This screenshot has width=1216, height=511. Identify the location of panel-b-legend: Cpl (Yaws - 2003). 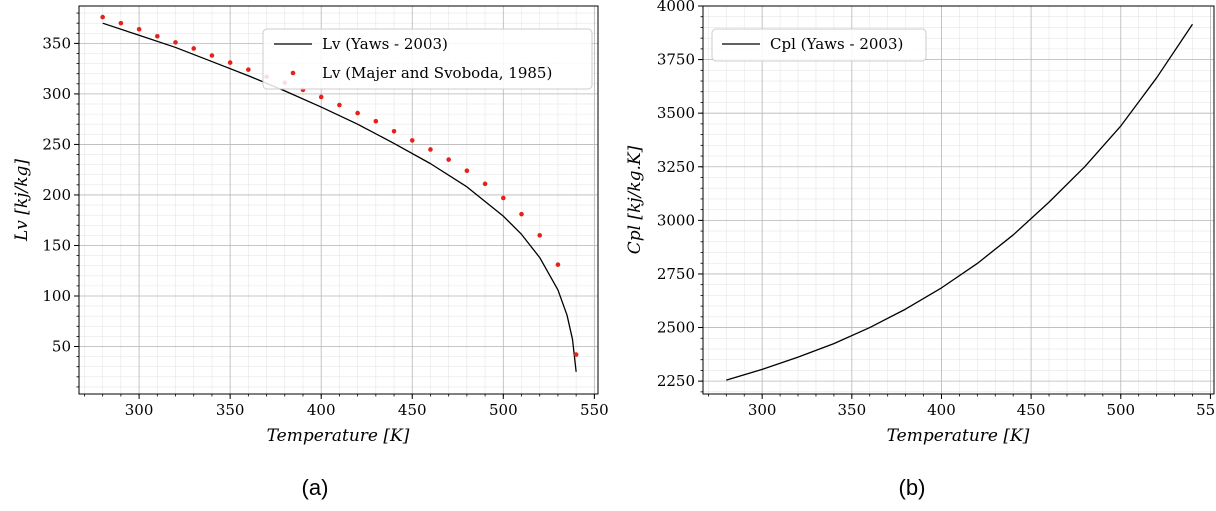
(819, 45).